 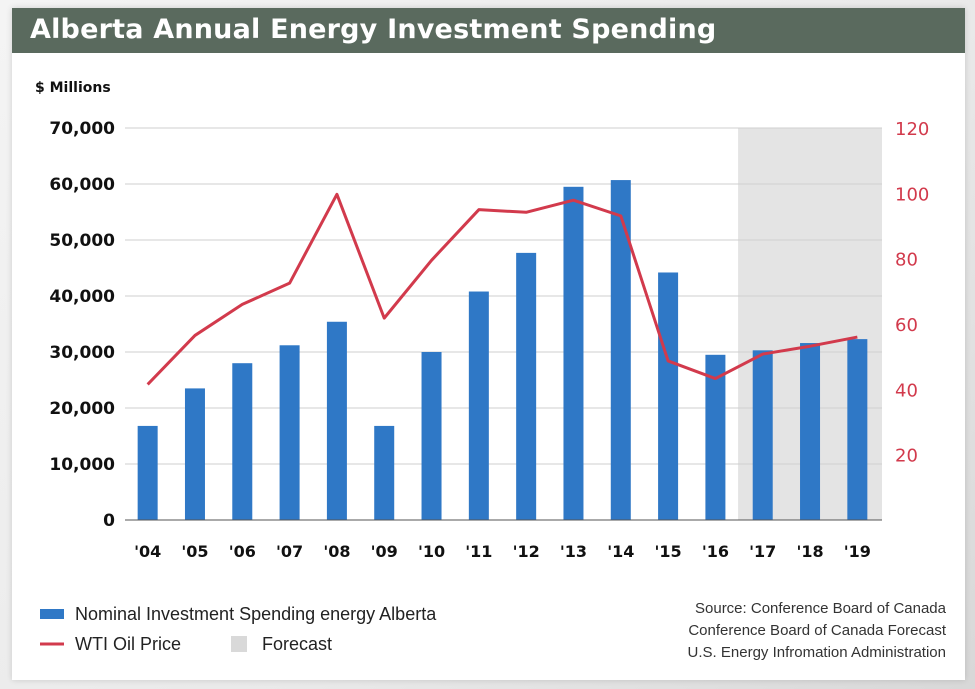 I want to click on y2-tick-label: 60, so click(x=906, y=325).